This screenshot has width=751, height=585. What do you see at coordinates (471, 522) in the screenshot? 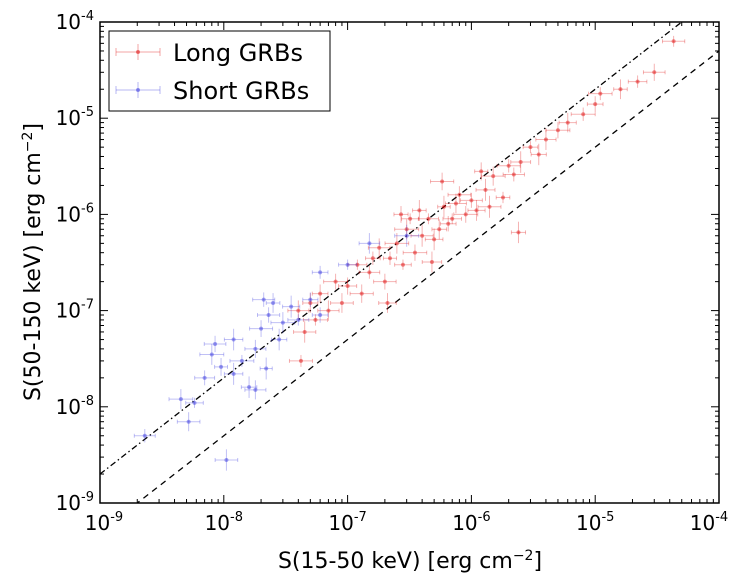
I see `x-tick-label: 10⁻⁶` at bounding box center [471, 522].